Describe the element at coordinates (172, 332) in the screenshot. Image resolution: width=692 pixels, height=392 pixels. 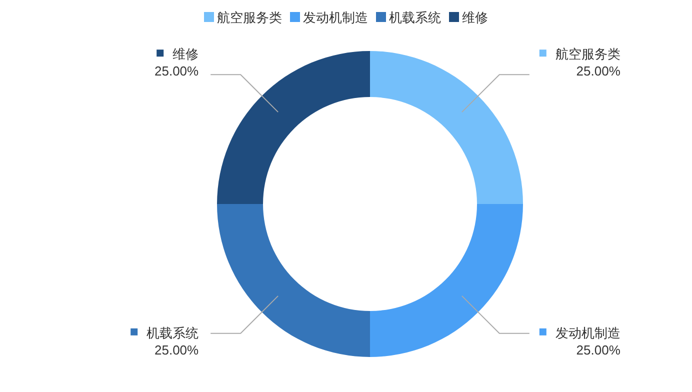
I see `legend-label: 机载系统` at that location.